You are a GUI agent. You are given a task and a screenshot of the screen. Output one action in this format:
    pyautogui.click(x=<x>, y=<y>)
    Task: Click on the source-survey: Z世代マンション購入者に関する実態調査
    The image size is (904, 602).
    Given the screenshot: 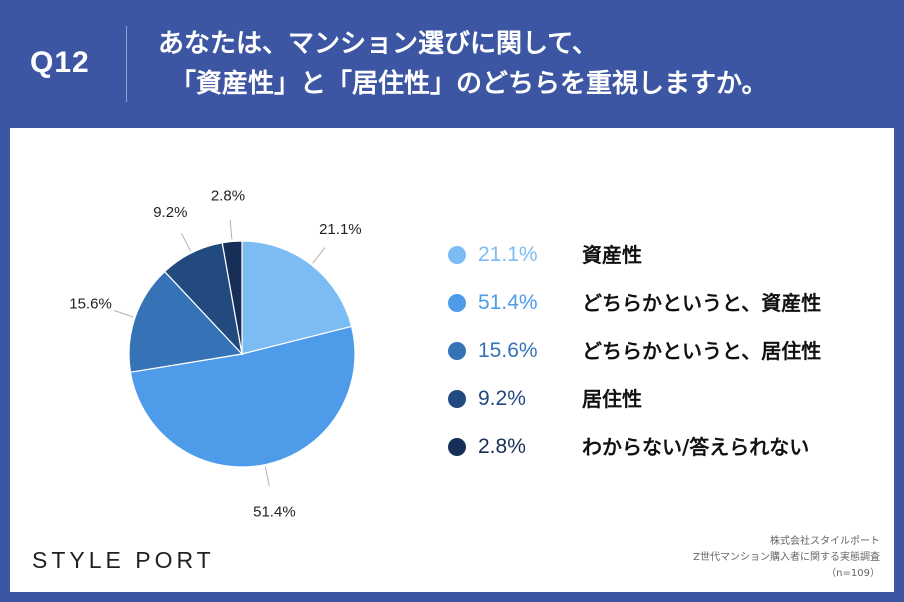 What is the action you would take?
    pyautogui.click(x=786, y=557)
    